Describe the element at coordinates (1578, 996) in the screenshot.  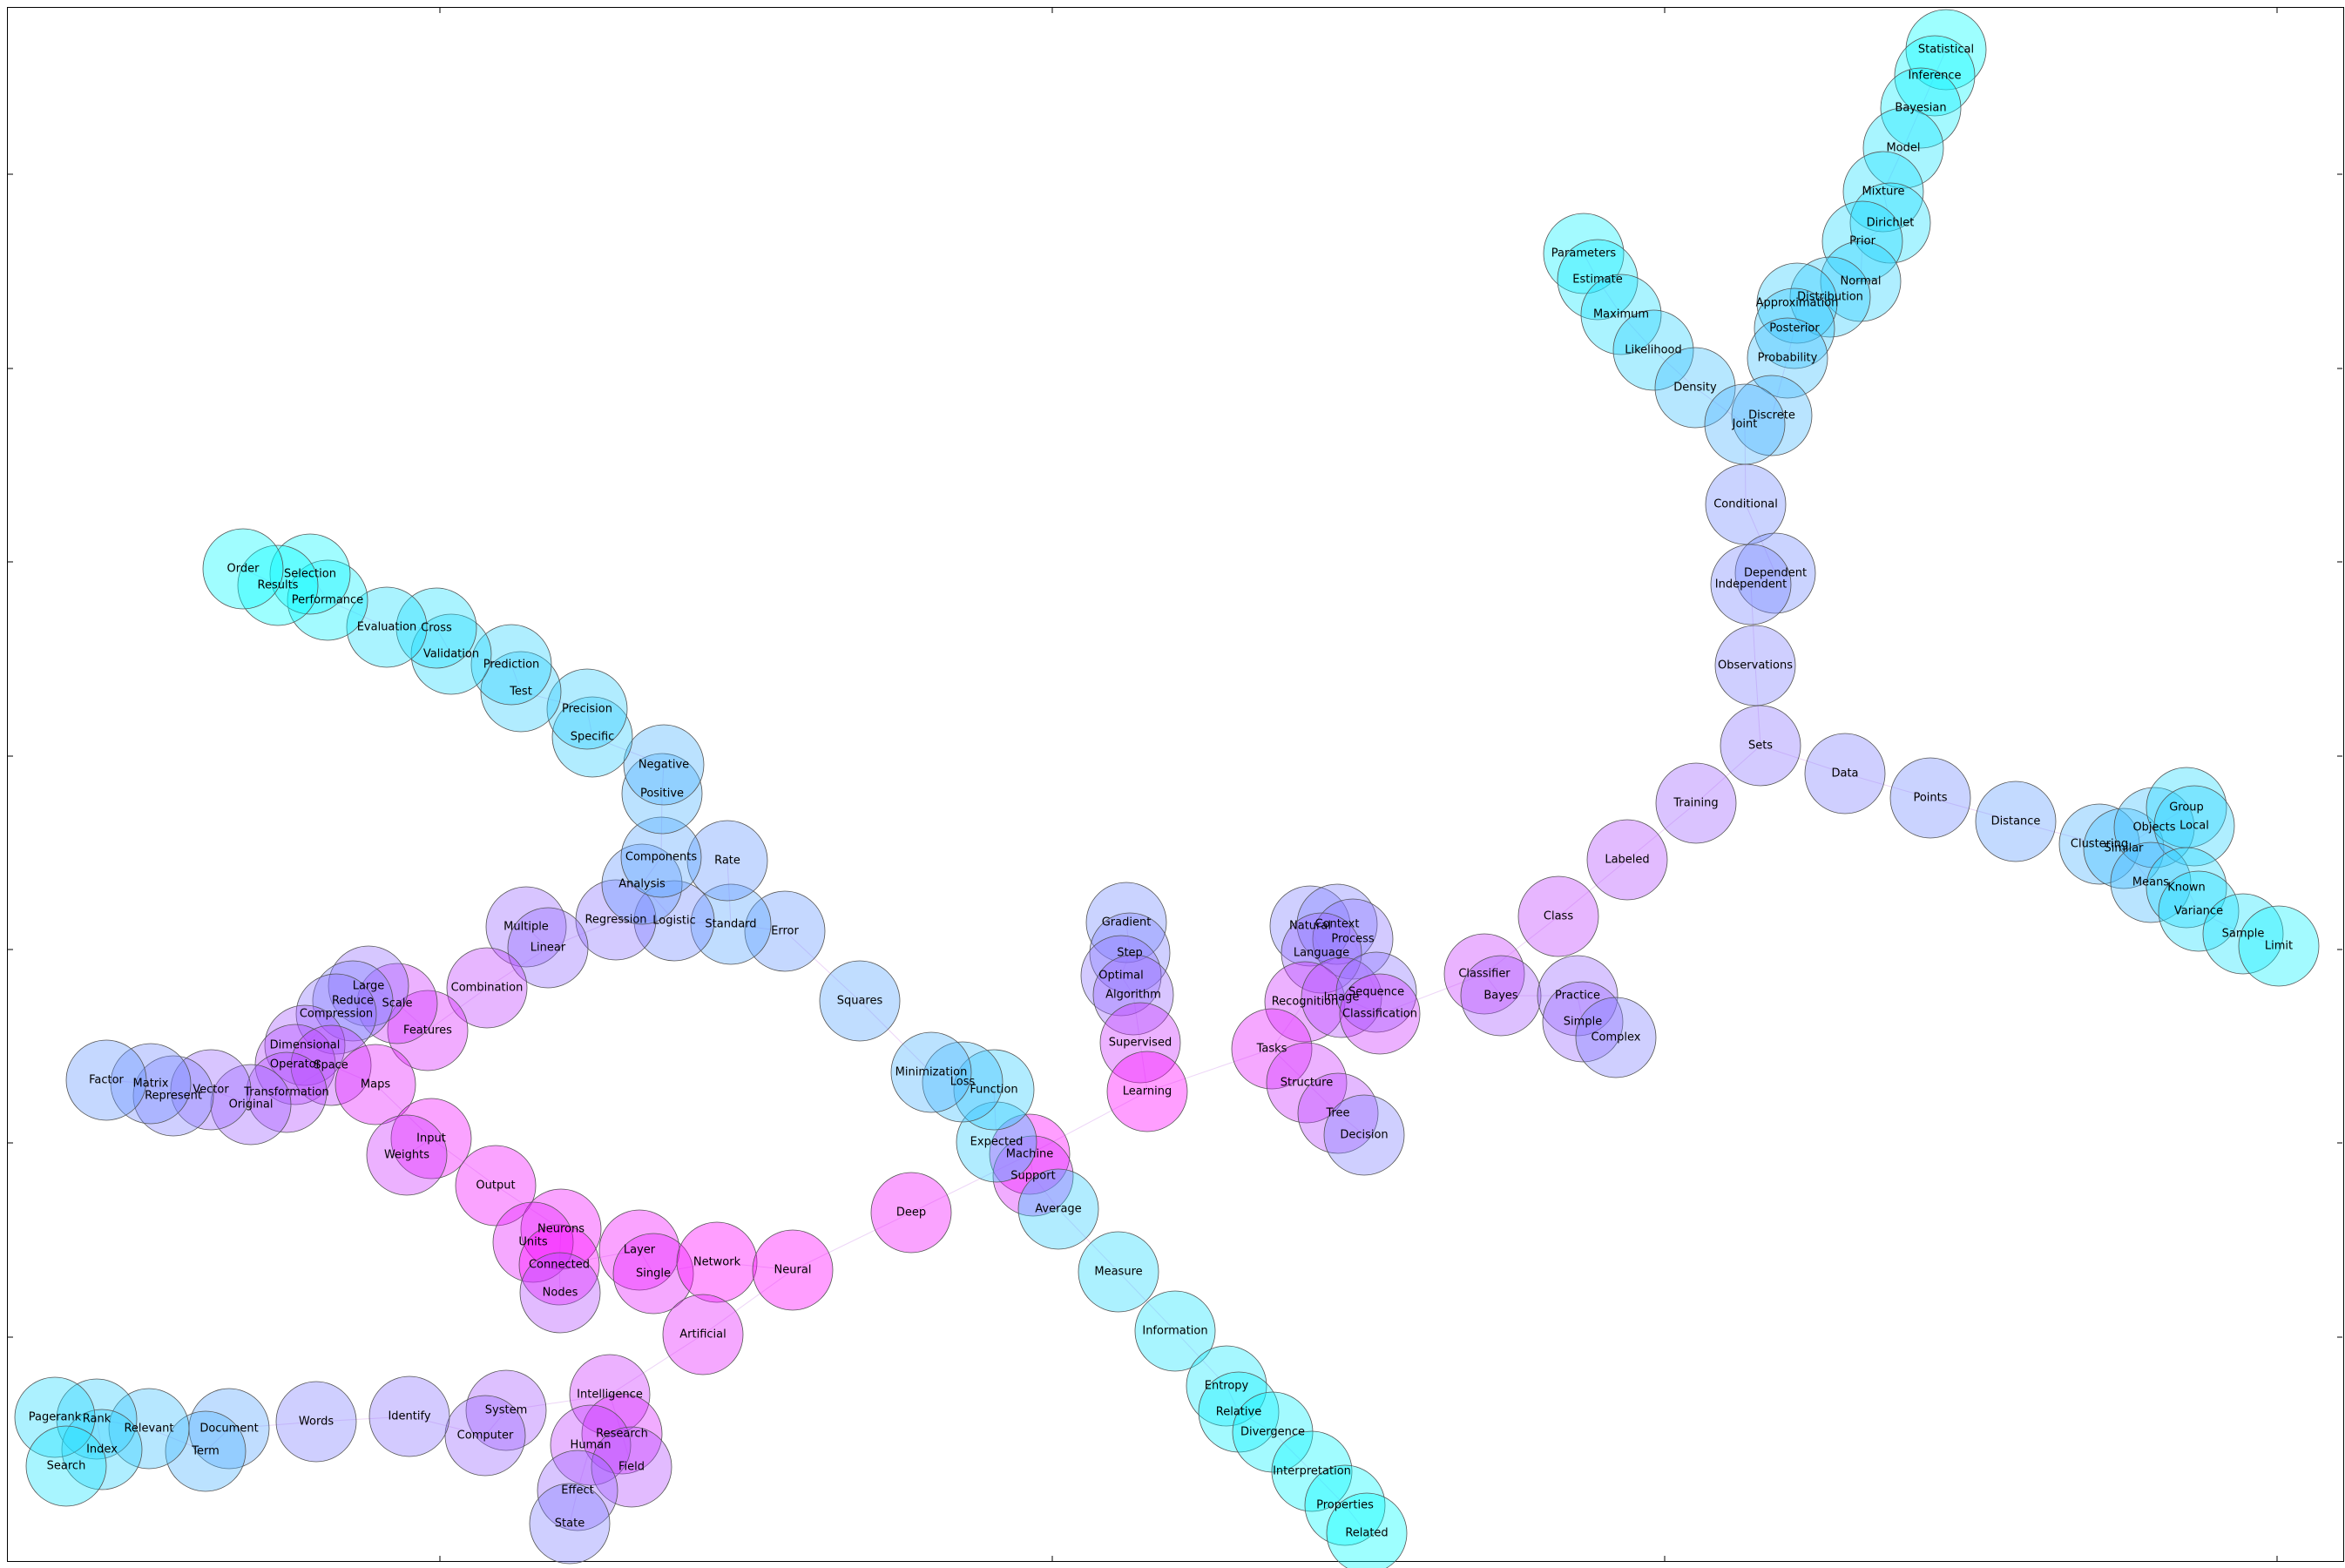
I see `node-practice` at that location.